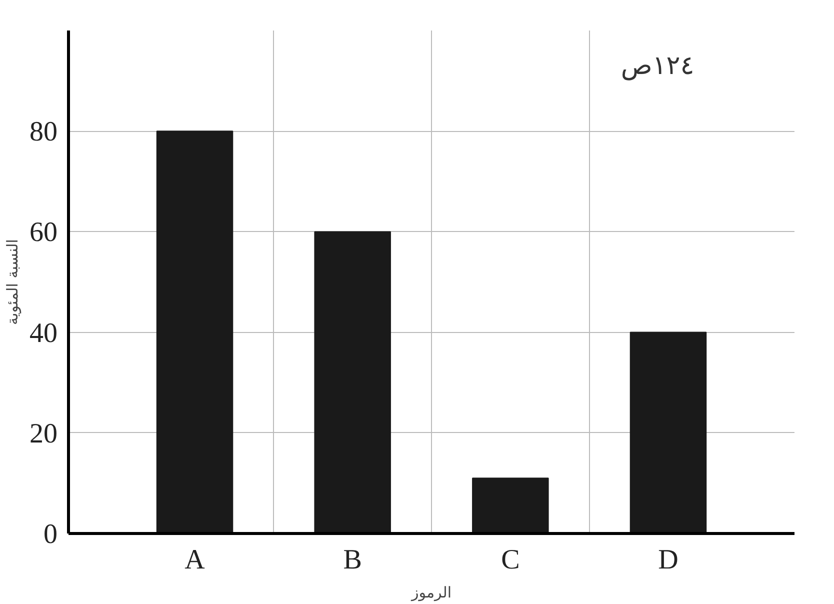  What do you see at coordinates (657, 65) in the screenshot?
I see `annotation: ١٢٤ص` at bounding box center [657, 65].